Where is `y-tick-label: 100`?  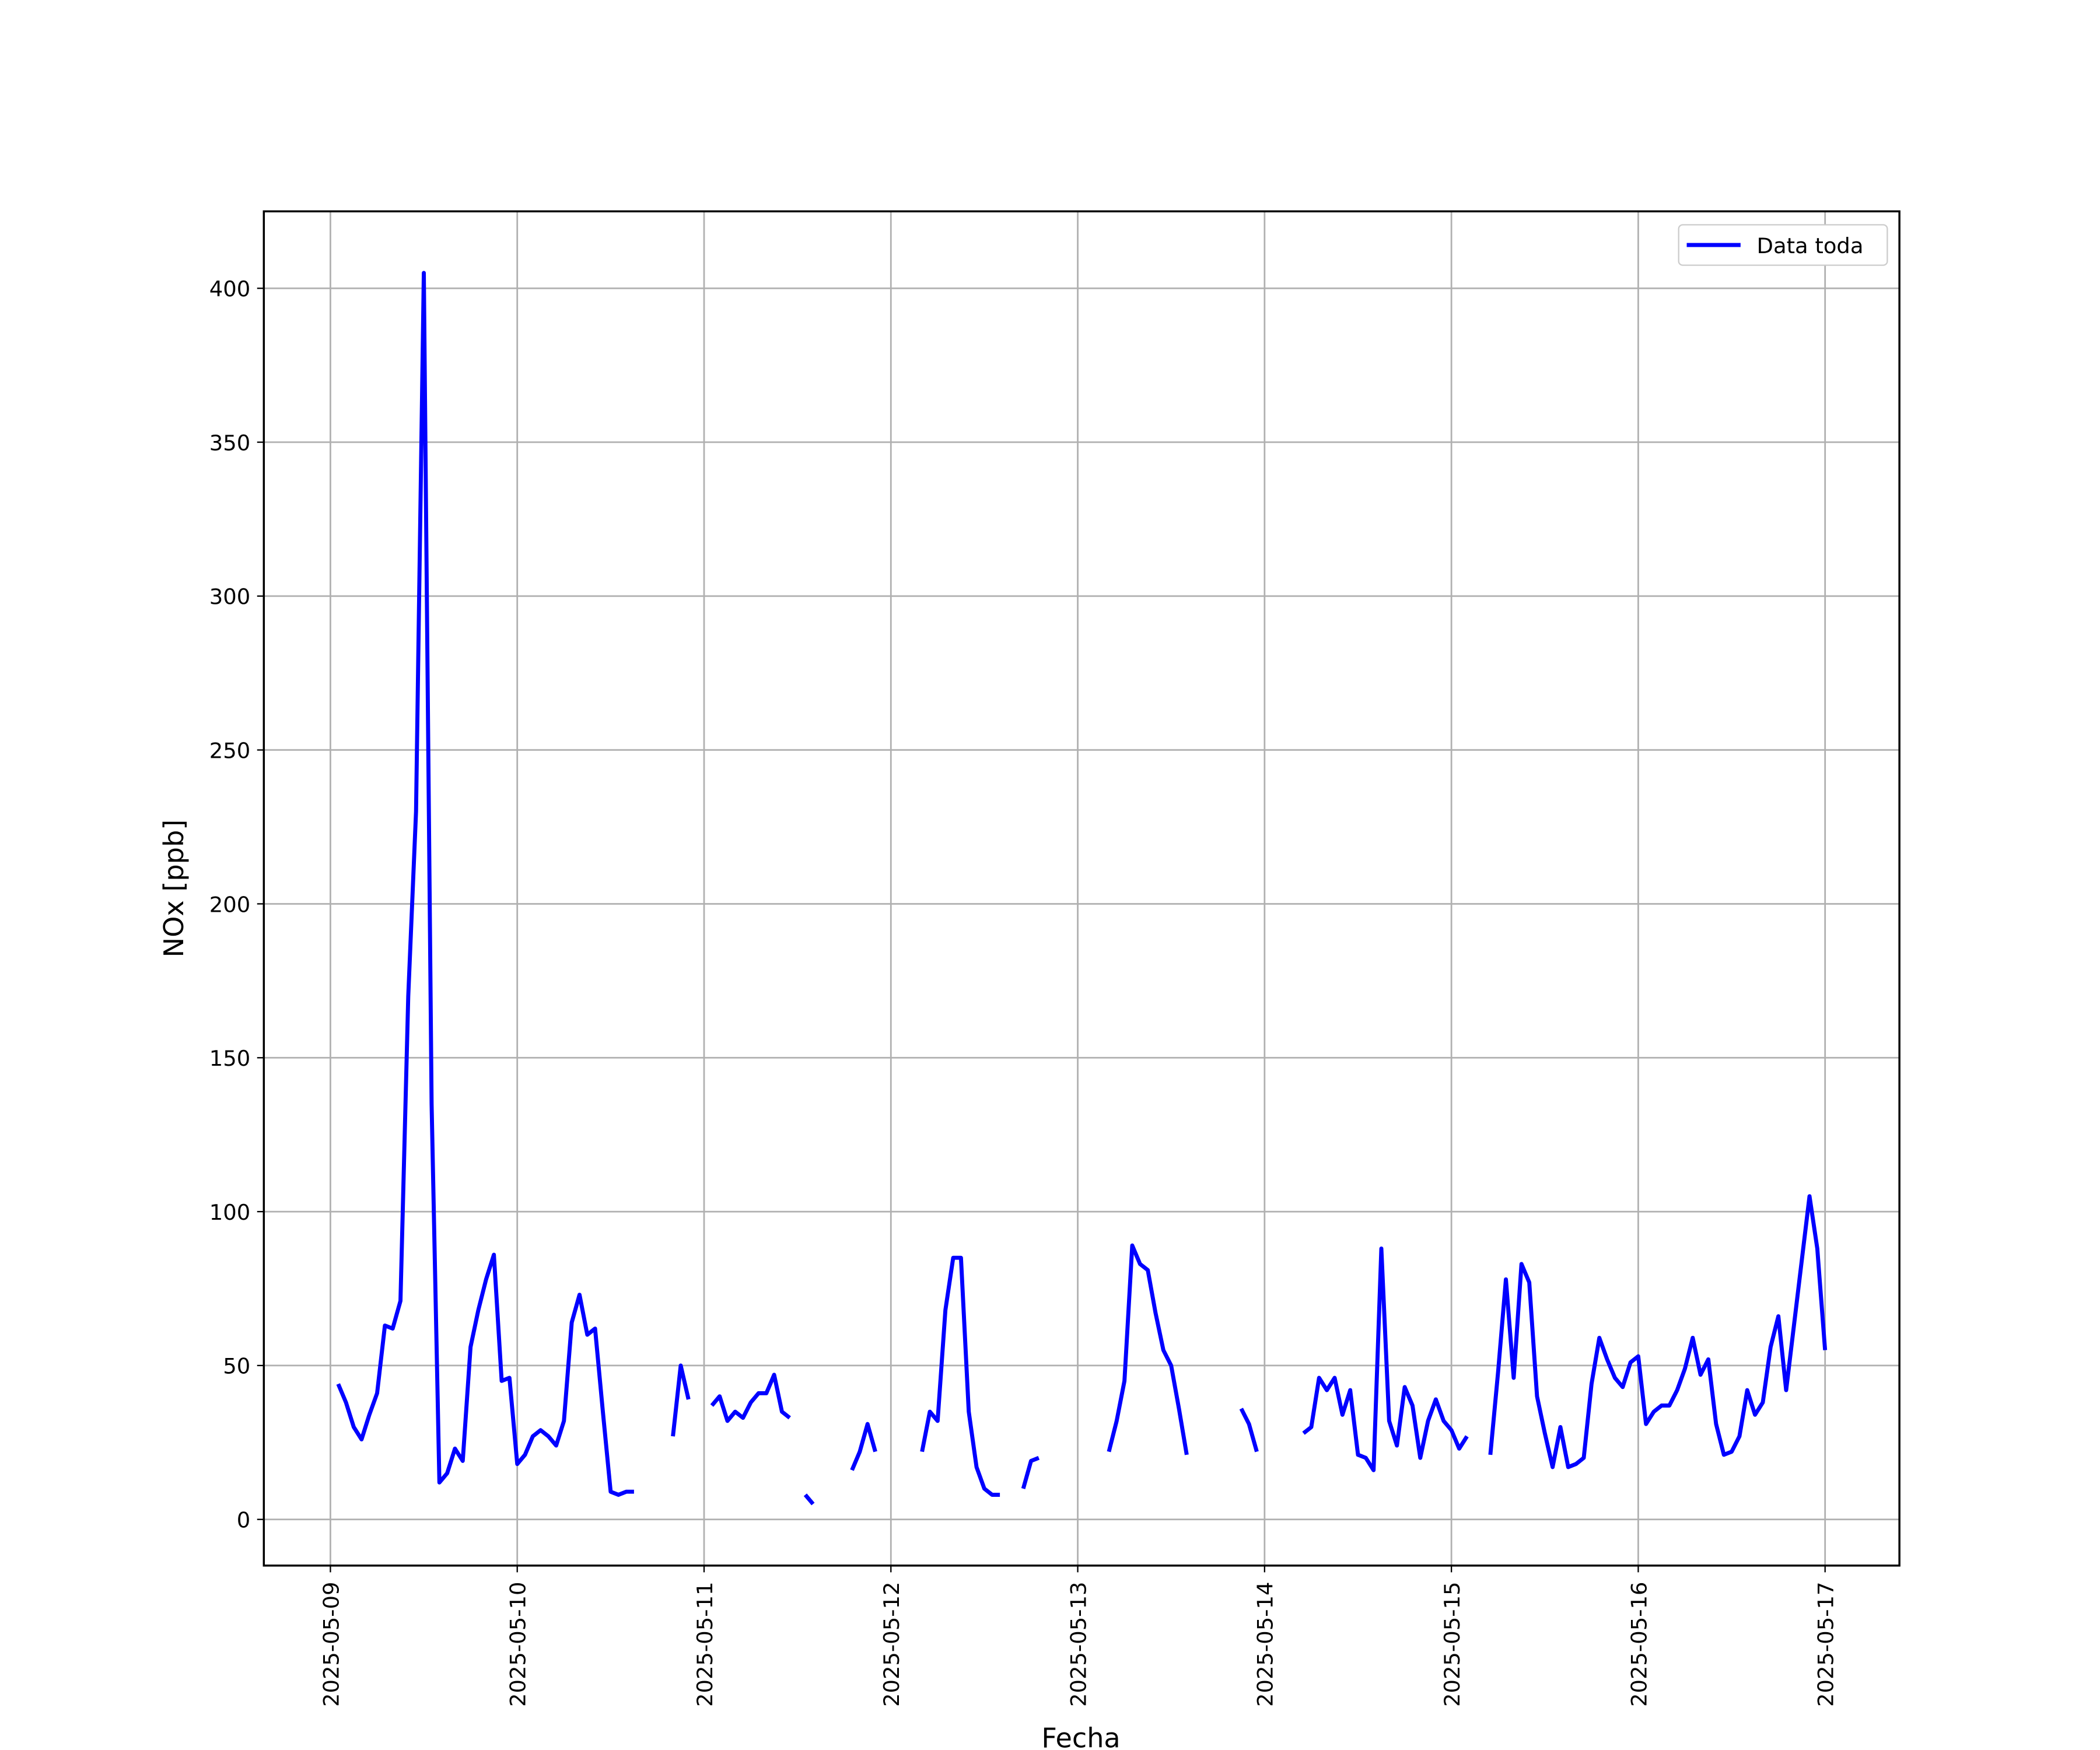
y-tick-label: 100 is located at coordinates (229, 1212).